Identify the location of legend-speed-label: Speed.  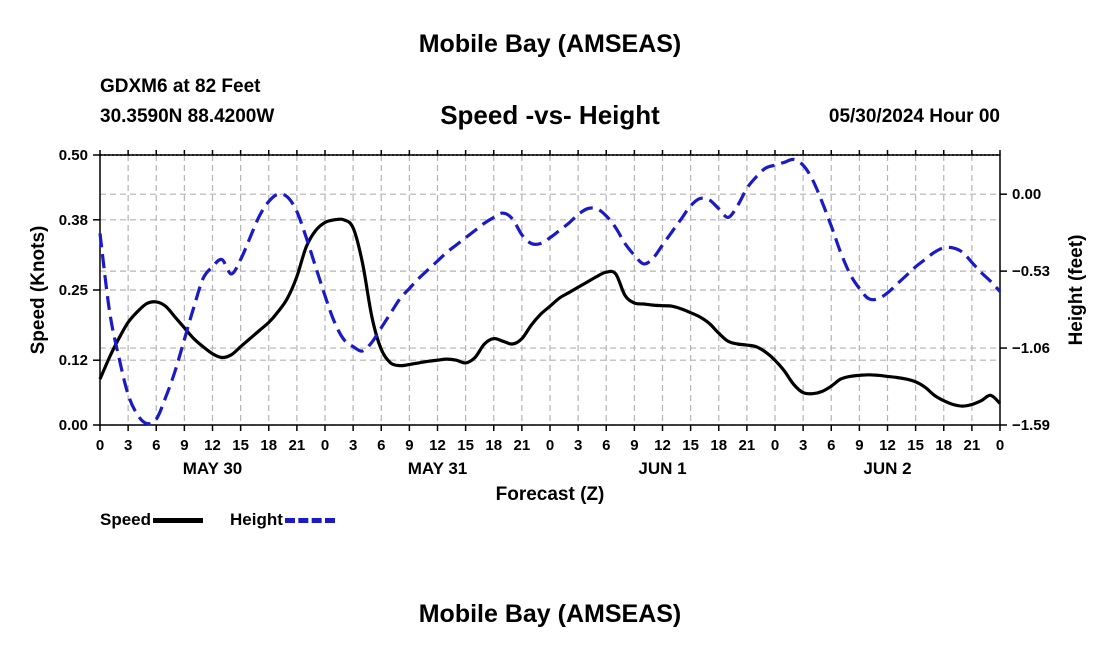
(126, 519).